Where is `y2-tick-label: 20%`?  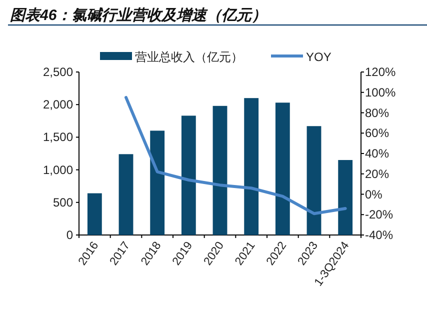
y2-tick-label: 20% is located at coordinates (377, 173).